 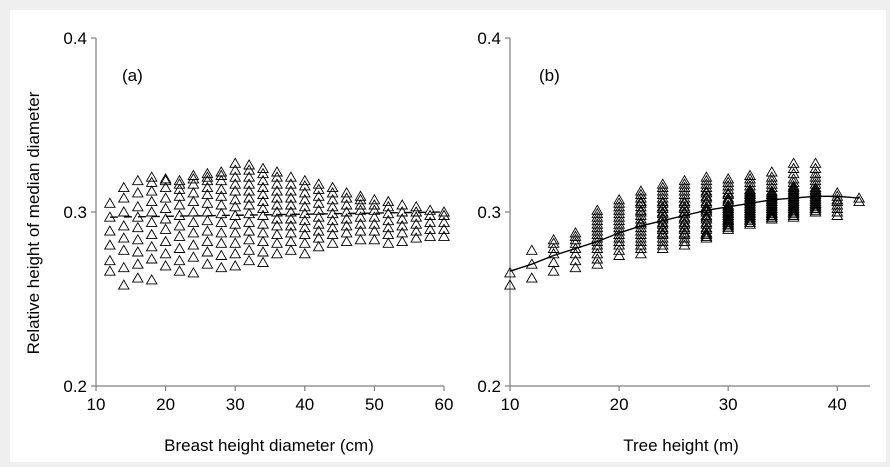 I want to click on panel-b-x-tick-label: 10, so click(x=510, y=404).